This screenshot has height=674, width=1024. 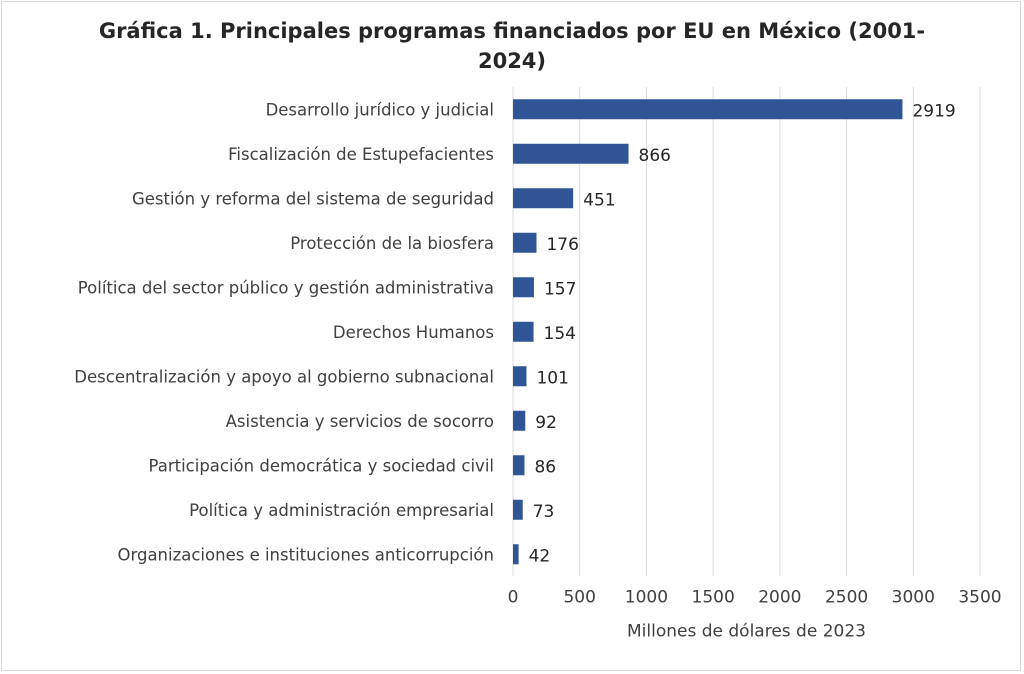 I want to click on data-label: 866, so click(x=655, y=156).